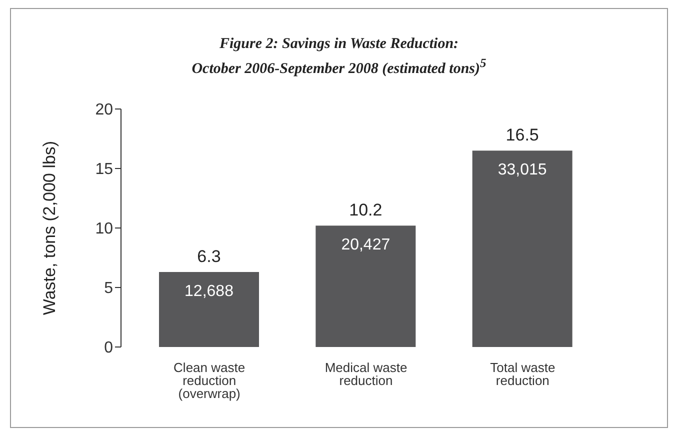 This screenshot has width=676, height=444. I want to click on y-tick-label: 5, so click(109, 289).